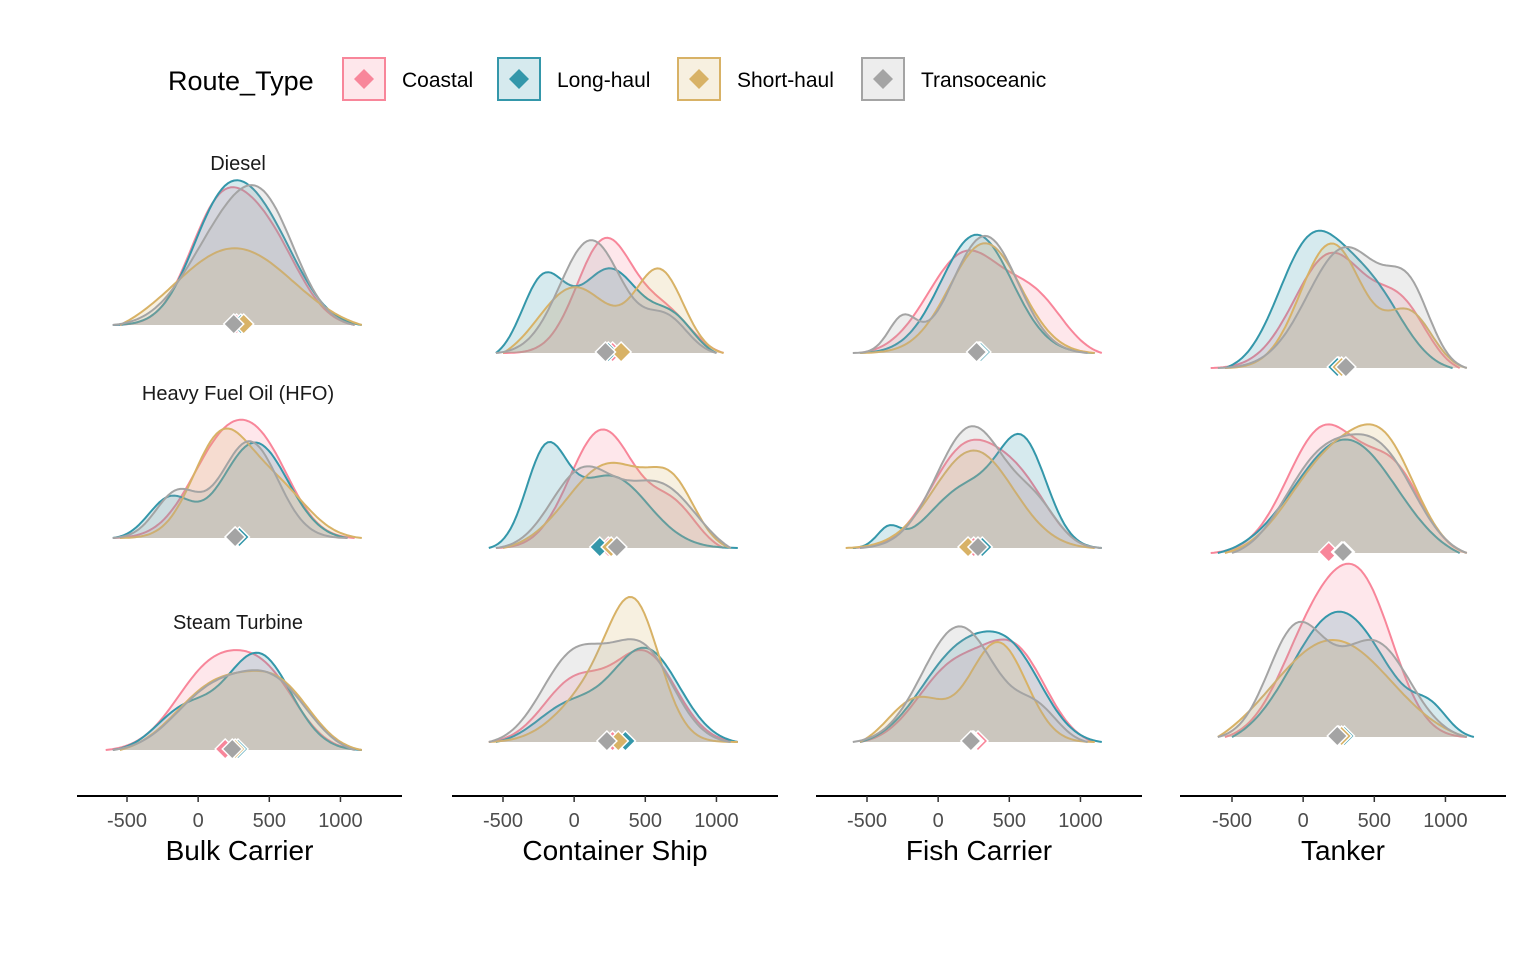 The image size is (1536, 960). I want to click on panel-container-ship-steam-turbine, so click(613, 674).